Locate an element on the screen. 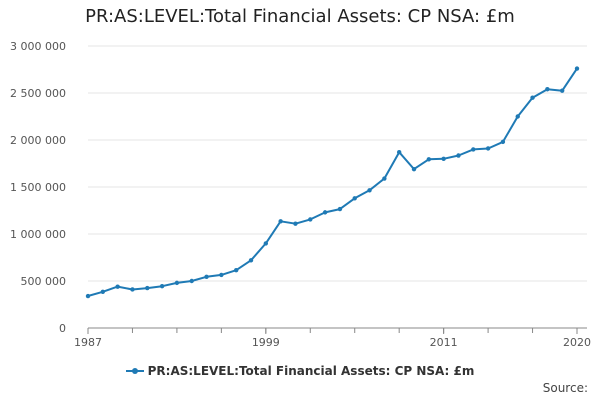  x-tick-label: 2020 is located at coordinates (577, 342).